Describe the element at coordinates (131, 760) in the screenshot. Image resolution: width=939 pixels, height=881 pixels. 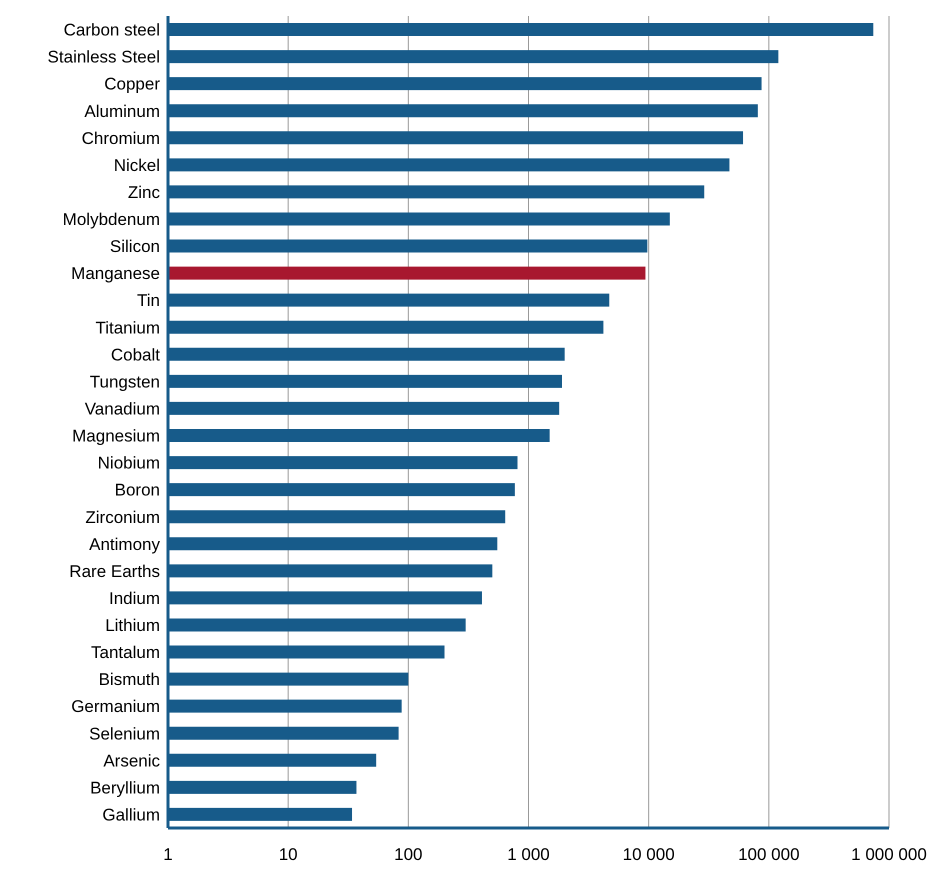
I see `y-tick-label: Arsenic` at that location.